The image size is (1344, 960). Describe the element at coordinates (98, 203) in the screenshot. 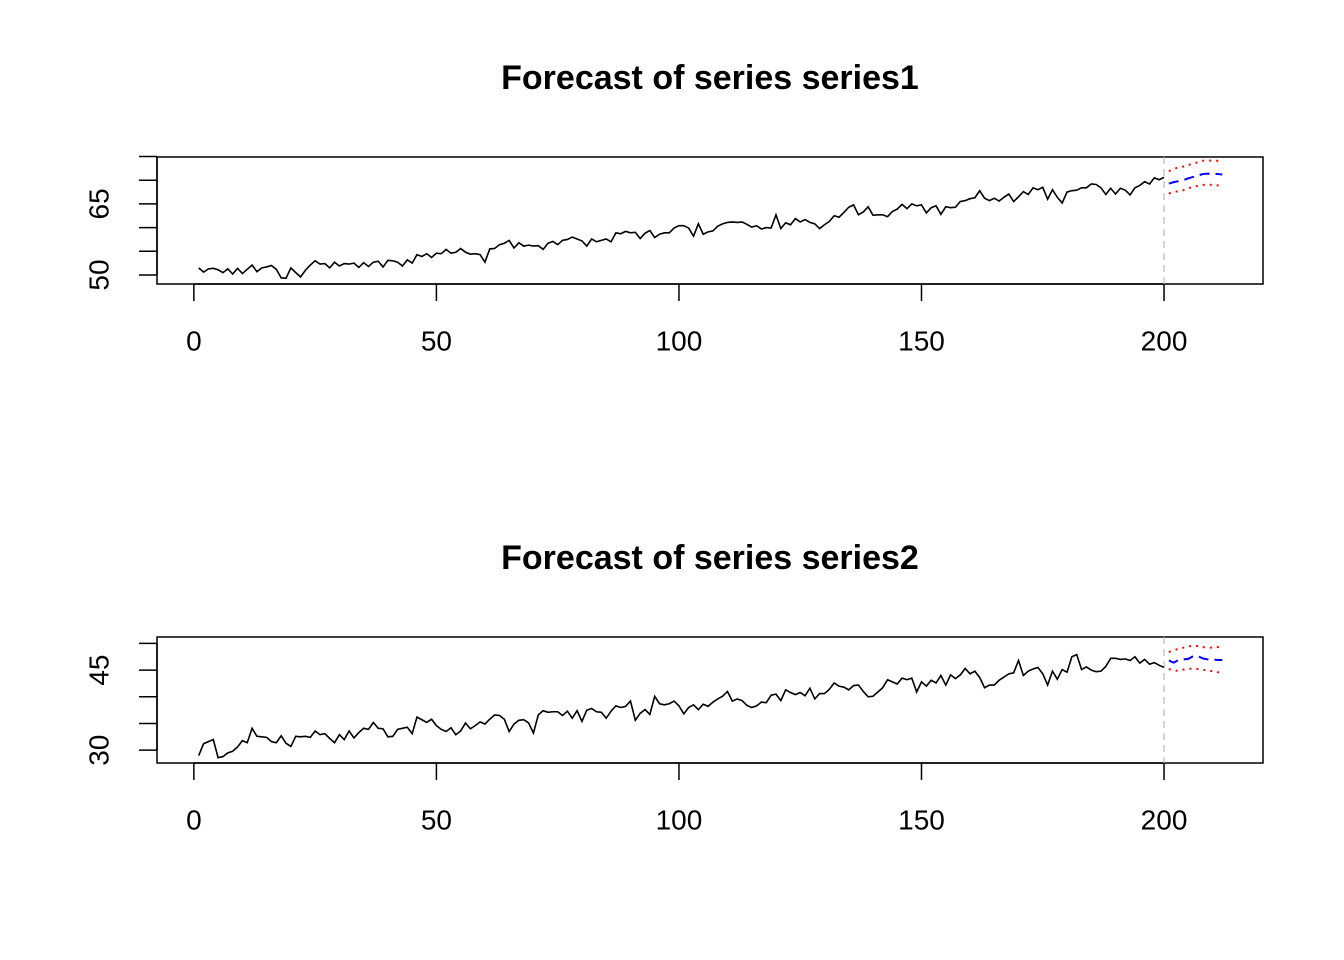

I see `y-tick-label: 65` at that location.